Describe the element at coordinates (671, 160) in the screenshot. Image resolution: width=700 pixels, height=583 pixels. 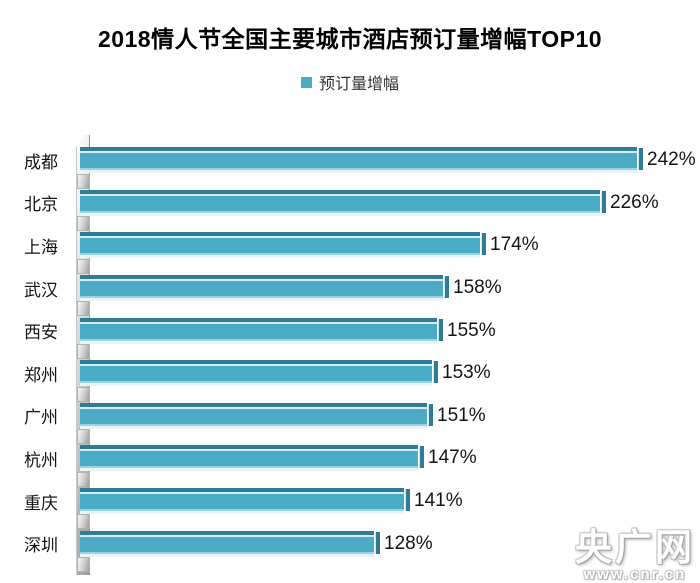
I see `value-label: 242%` at that location.